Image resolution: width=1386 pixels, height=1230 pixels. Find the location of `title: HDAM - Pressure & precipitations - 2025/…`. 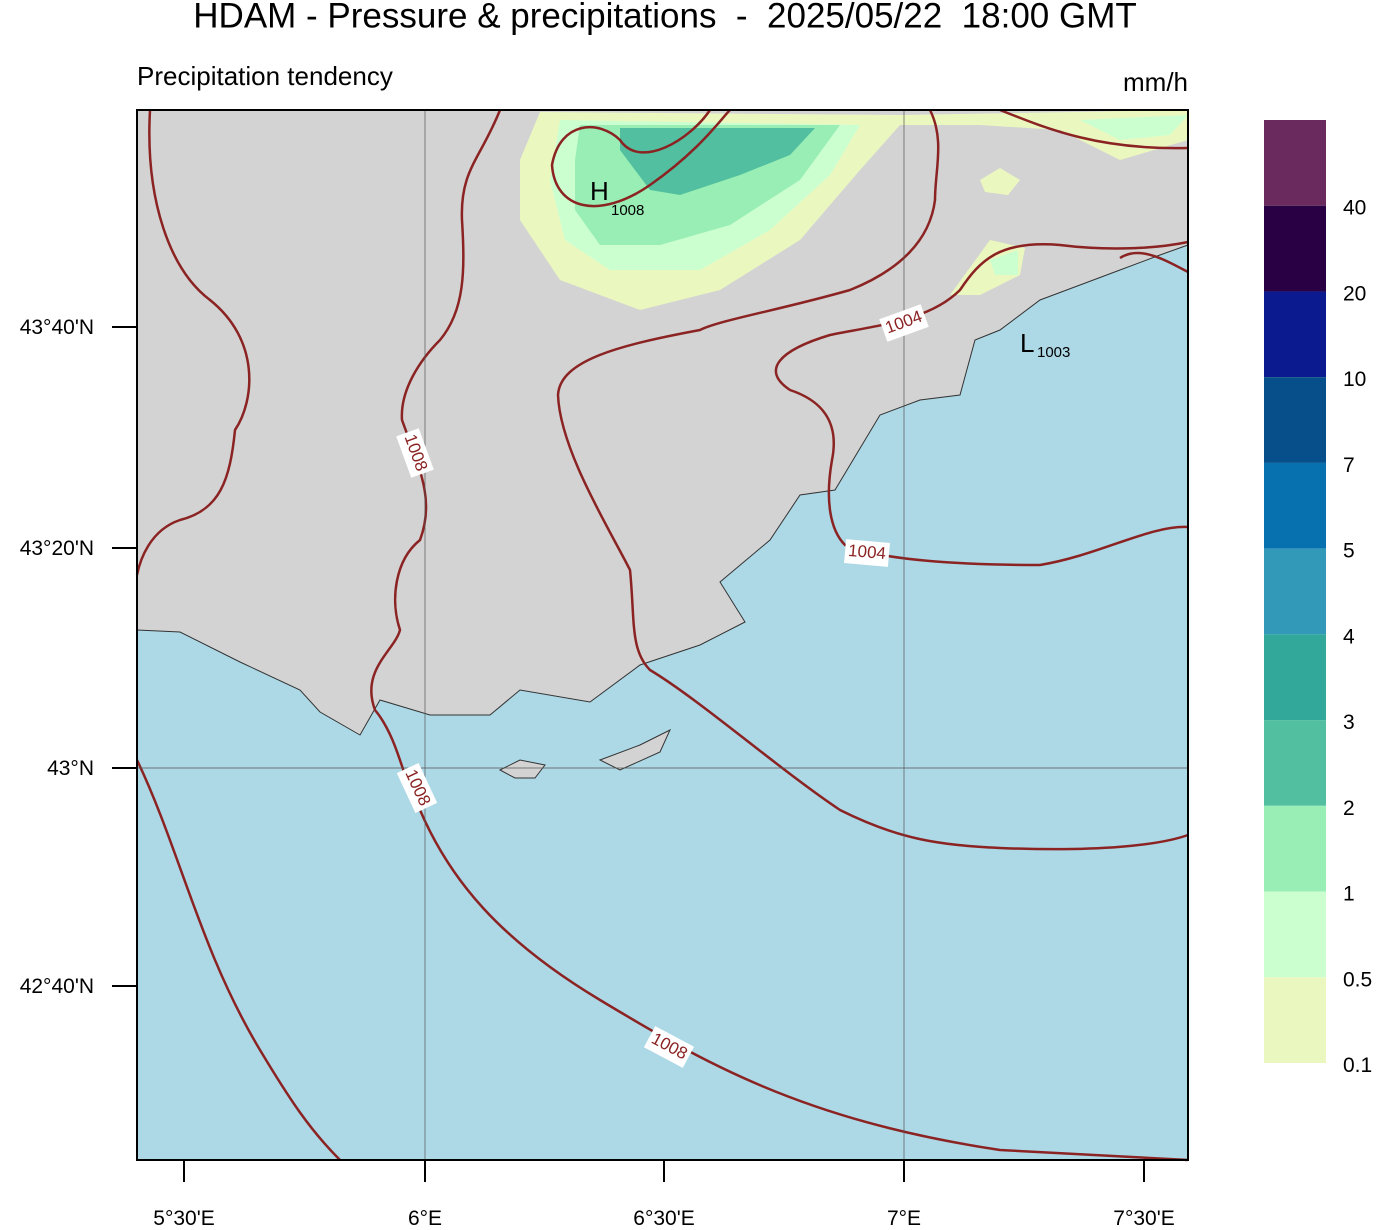

title: HDAM - Pressure & precipitations - 2025/… is located at coordinates (664, 17).